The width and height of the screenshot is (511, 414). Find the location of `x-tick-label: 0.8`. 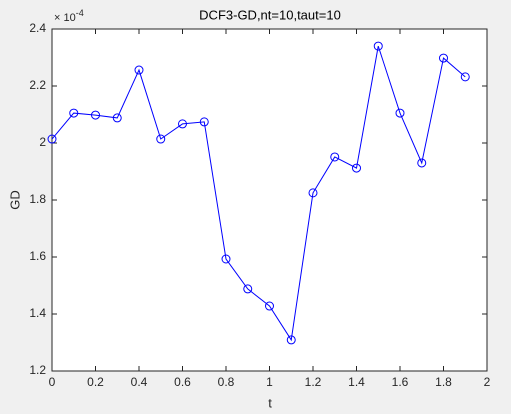

x-tick-label: 0.8 is located at coordinates (226, 382).